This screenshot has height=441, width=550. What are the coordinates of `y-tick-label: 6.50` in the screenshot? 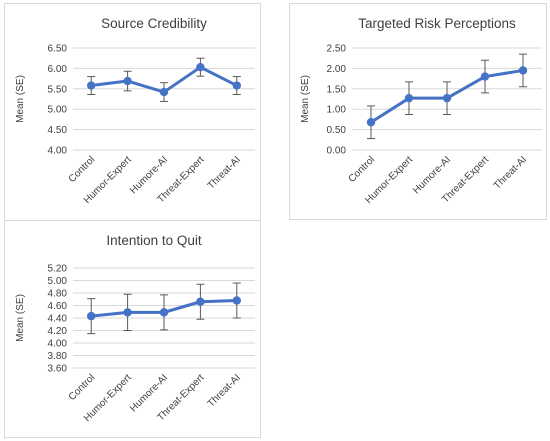 It's located at (58, 49).